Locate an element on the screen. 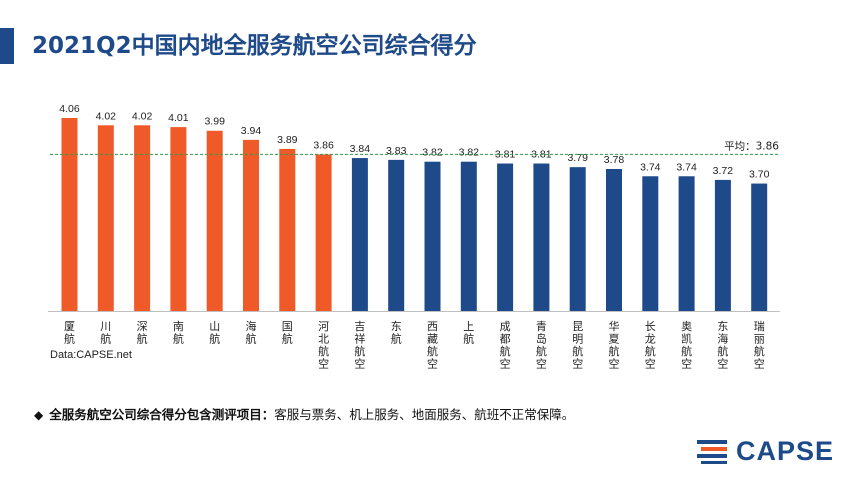 This screenshot has height=482, width=861. category-label-10: 东航 is located at coordinates (396, 333).